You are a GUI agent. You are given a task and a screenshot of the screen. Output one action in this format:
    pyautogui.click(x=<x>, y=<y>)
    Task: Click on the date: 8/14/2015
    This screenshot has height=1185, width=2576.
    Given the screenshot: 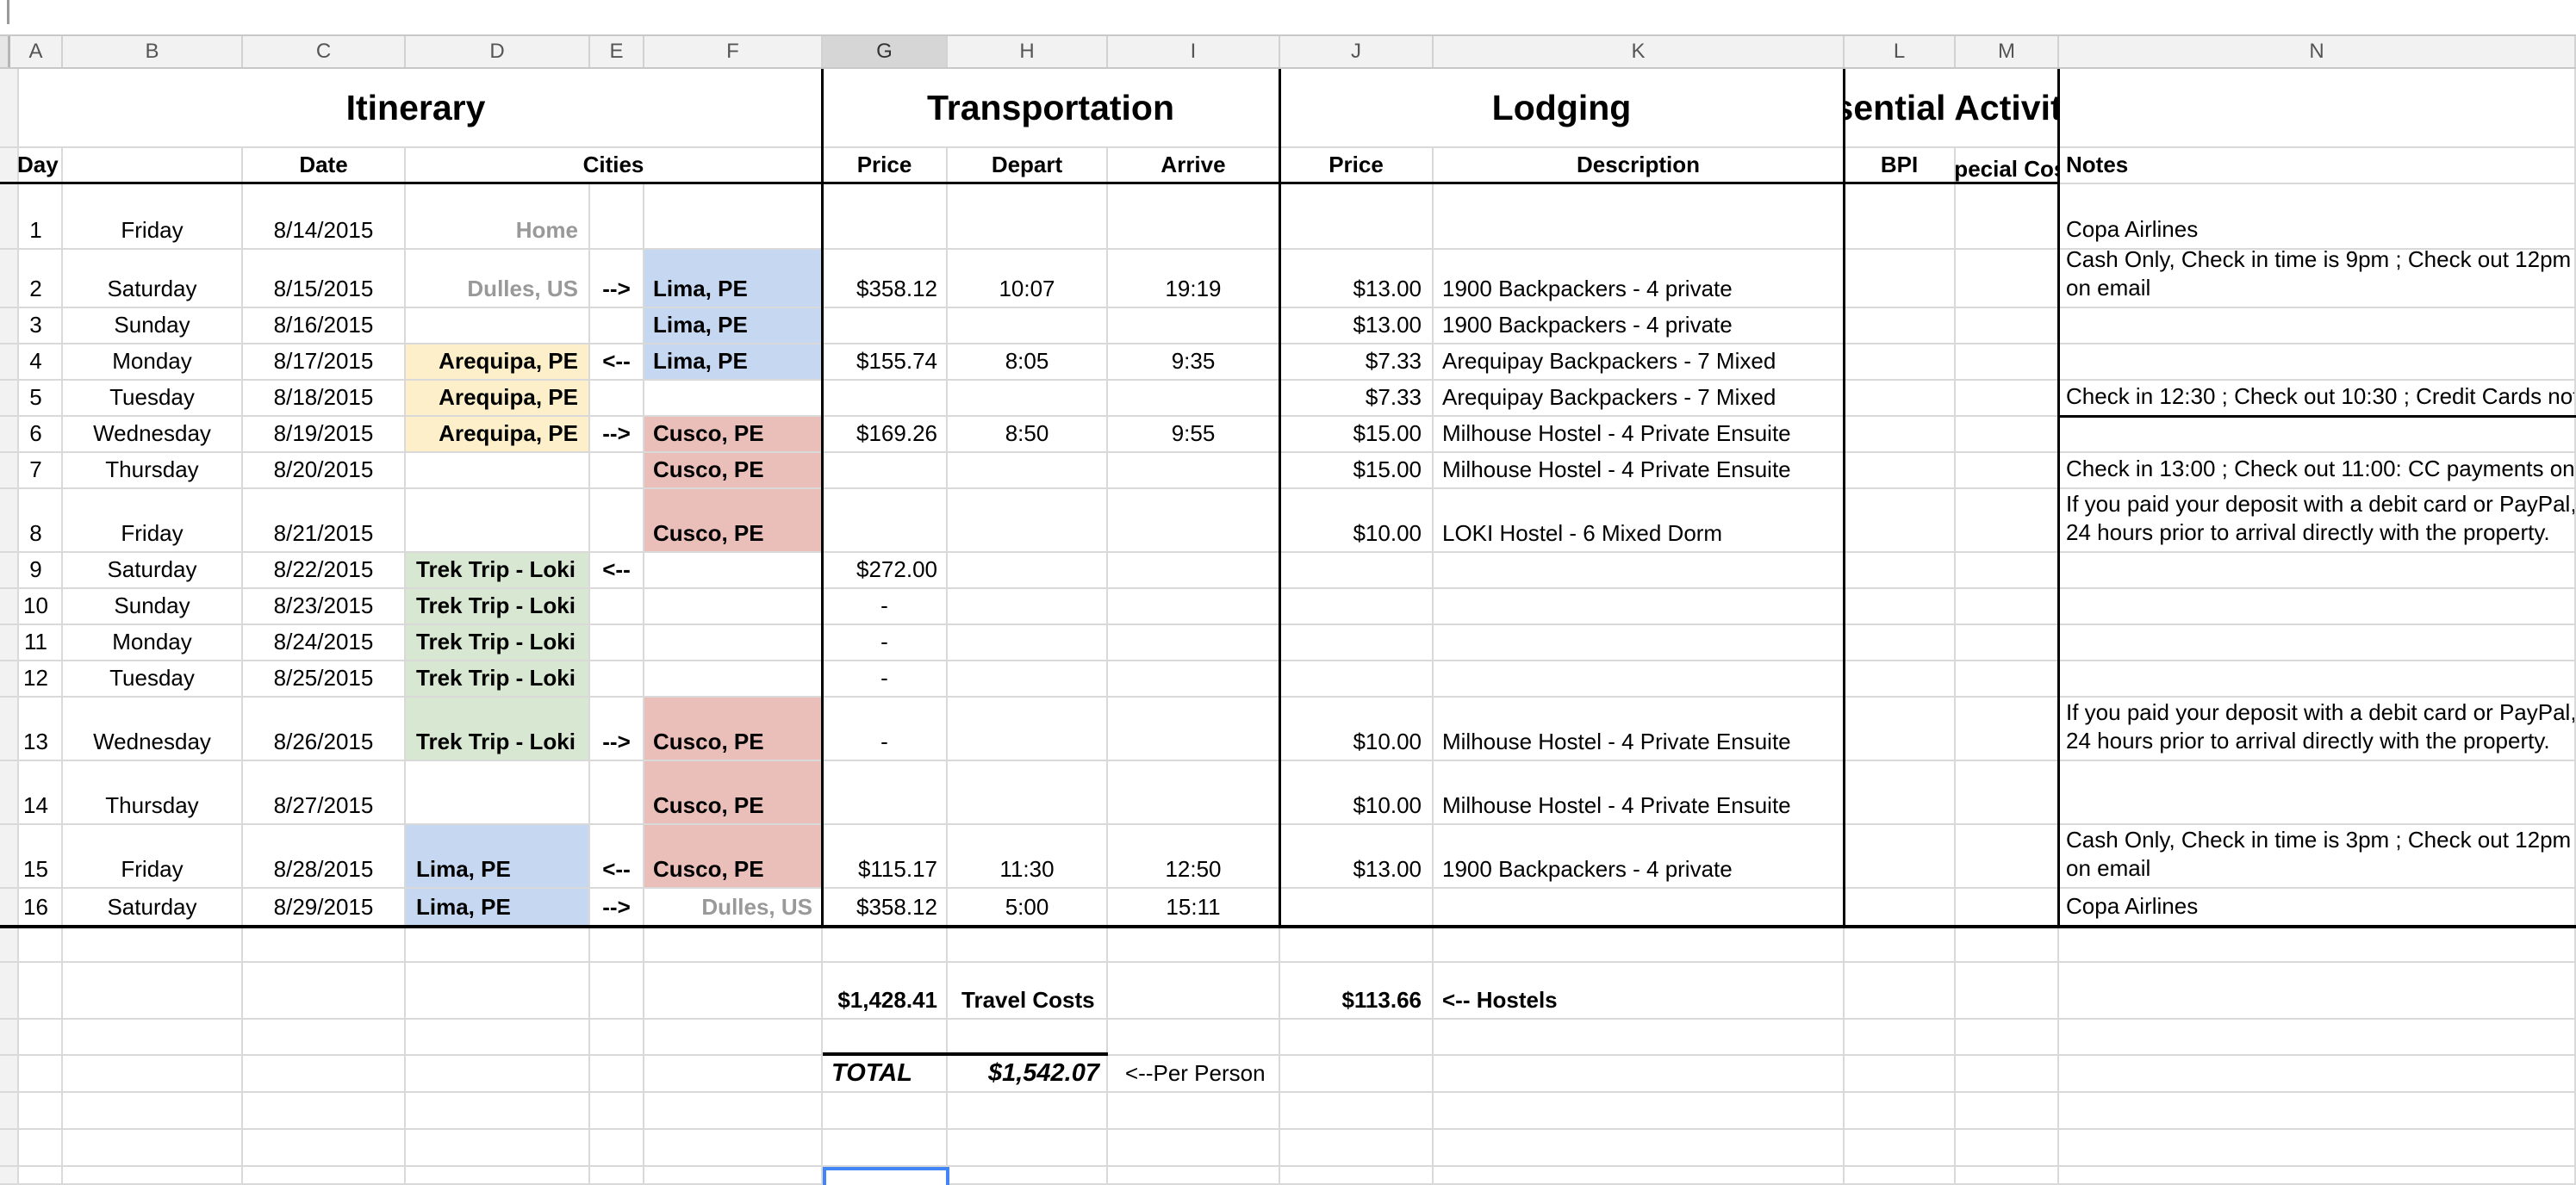 What is the action you would take?
    pyautogui.click(x=324, y=217)
    